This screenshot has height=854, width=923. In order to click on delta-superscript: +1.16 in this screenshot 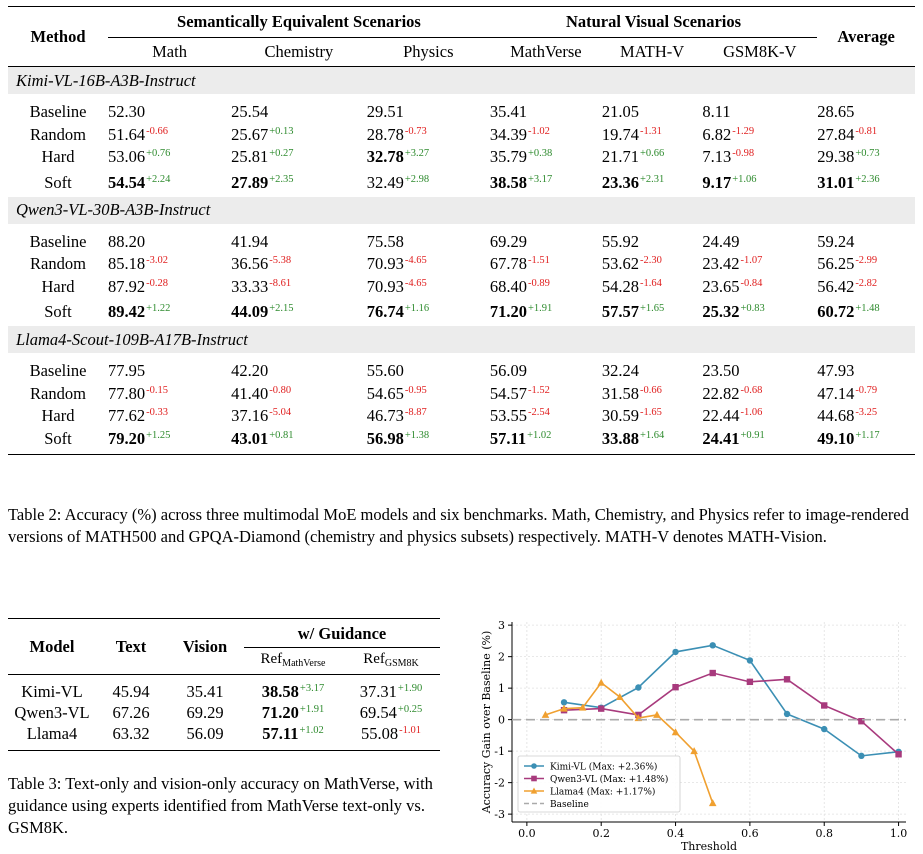, I will do `click(417, 308)`.